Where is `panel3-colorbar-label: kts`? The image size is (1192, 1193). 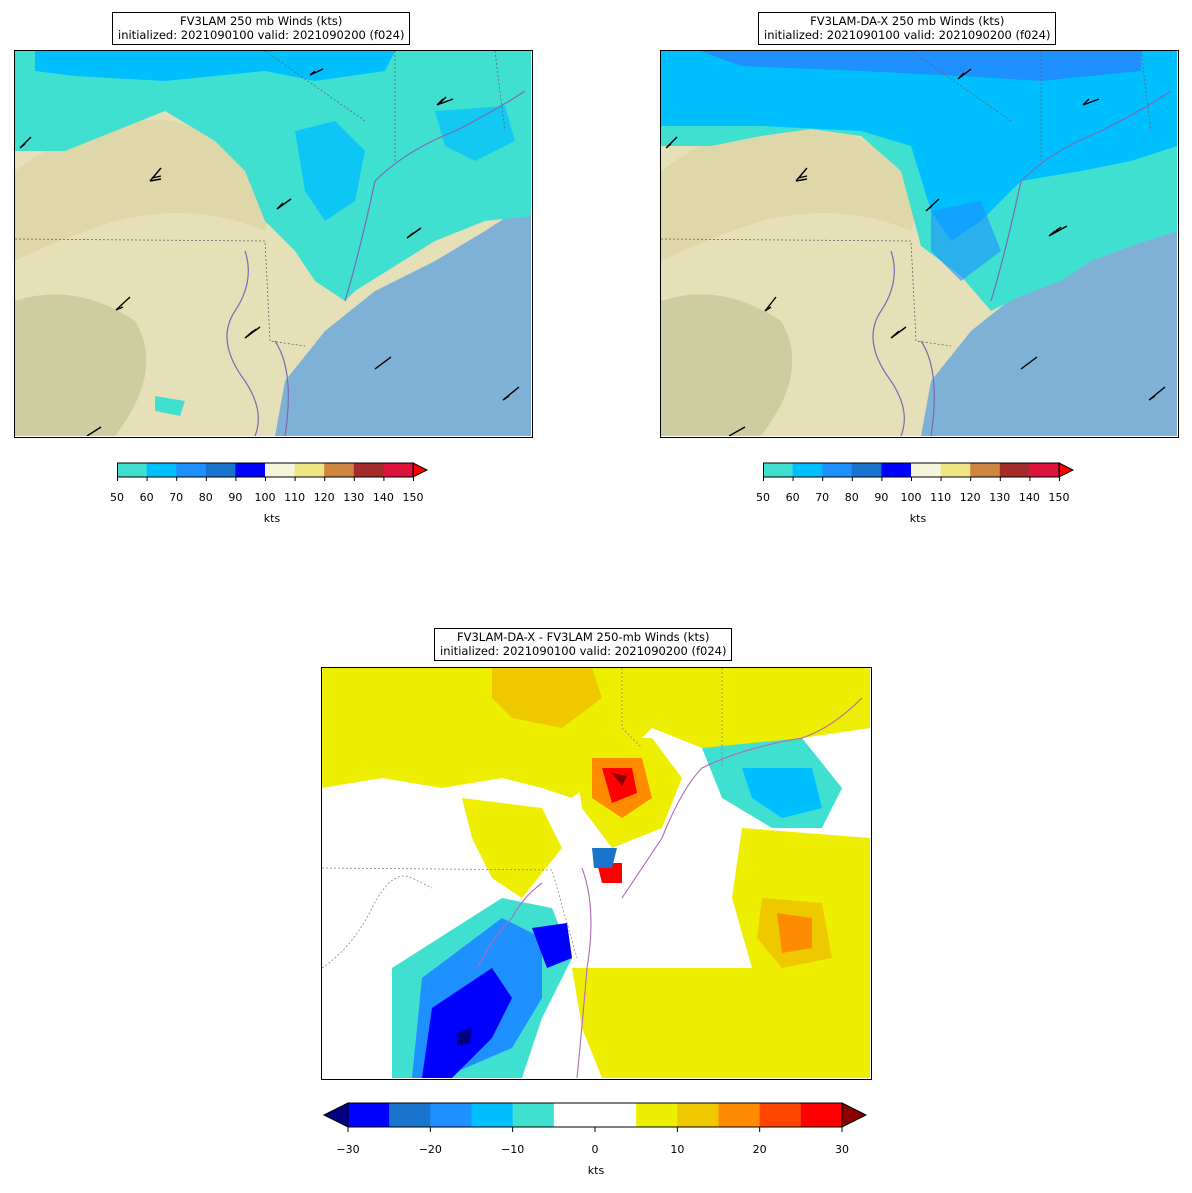 panel3-colorbar-label: kts is located at coordinates (596, 1170).